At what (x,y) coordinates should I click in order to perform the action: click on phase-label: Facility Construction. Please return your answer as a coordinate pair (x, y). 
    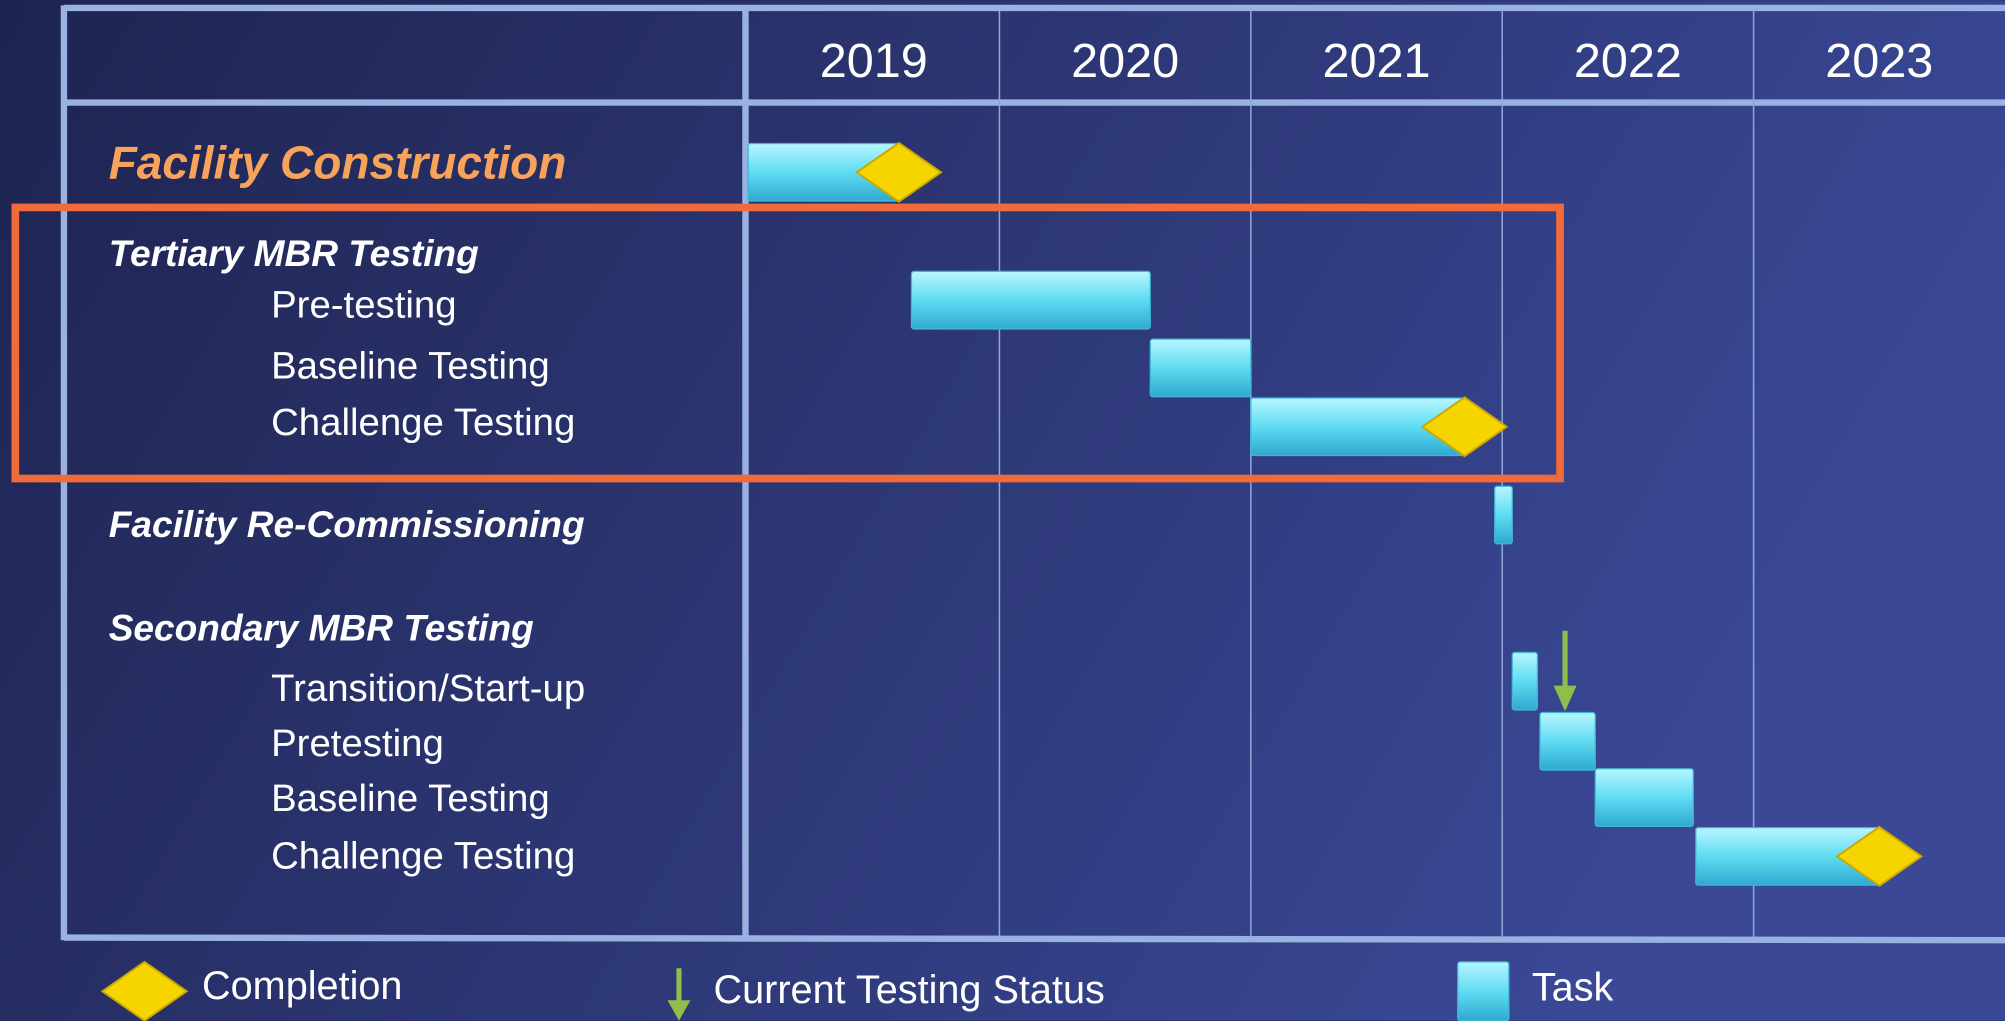
    Looking at the image, I should click on (338, 163).